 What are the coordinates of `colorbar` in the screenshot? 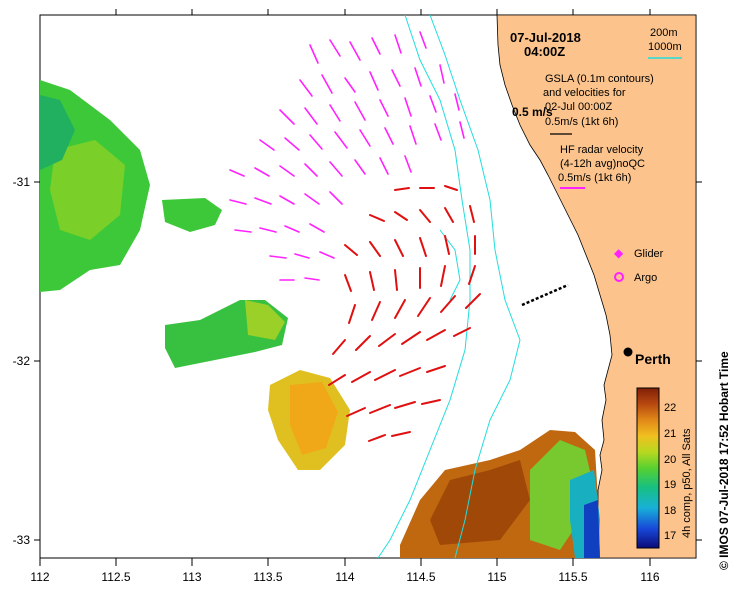 It's located at (648, 468).